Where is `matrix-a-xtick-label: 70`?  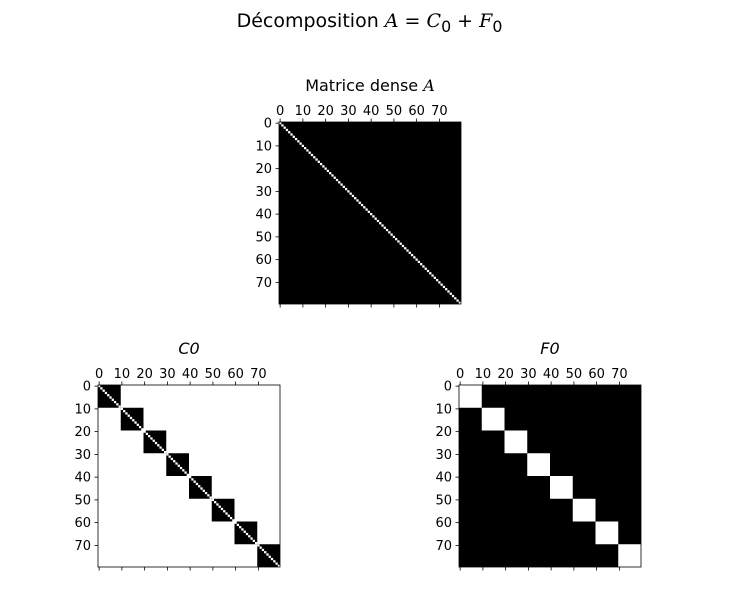
matrix-a-xtick-label: 70 is located at coordinates (439, 111).